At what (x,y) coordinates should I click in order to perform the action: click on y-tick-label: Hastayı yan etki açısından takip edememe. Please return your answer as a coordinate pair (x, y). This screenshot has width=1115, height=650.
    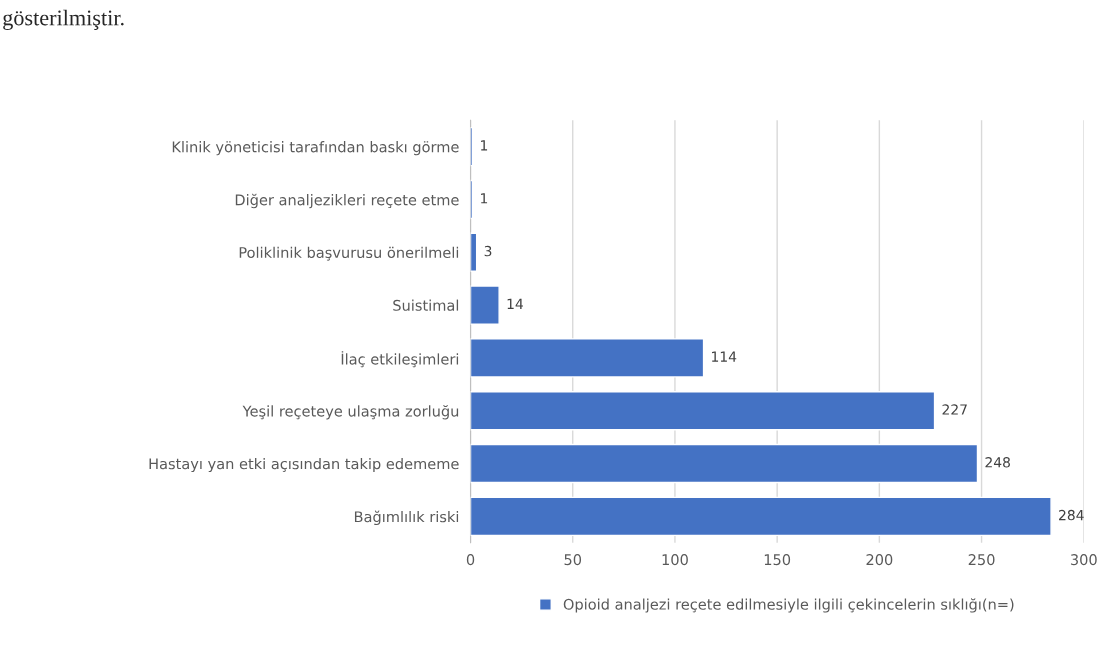
    Looking at the image, I should click on (304, 465).